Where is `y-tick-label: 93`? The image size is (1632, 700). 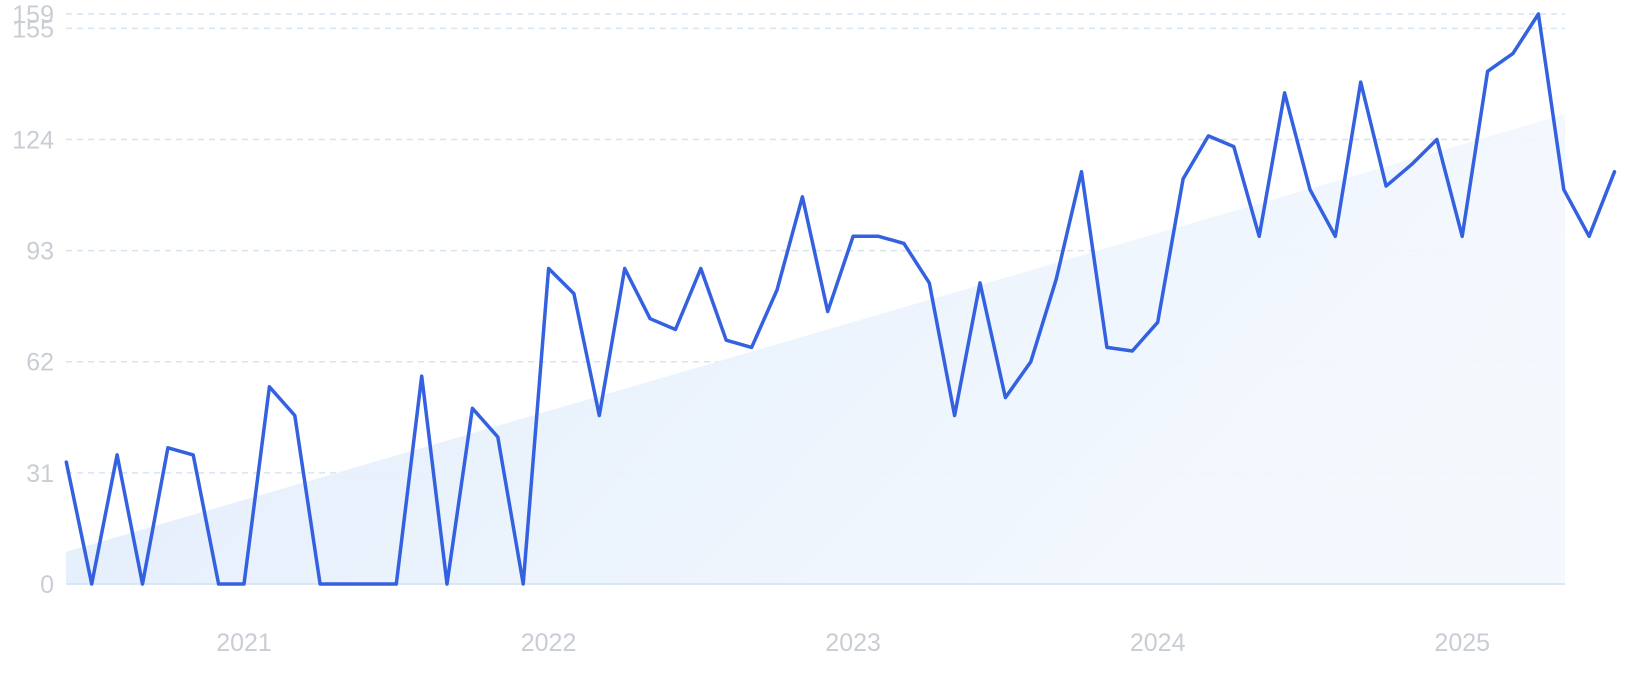
y-tick-label: 93 is located at coordinates (40, 252).